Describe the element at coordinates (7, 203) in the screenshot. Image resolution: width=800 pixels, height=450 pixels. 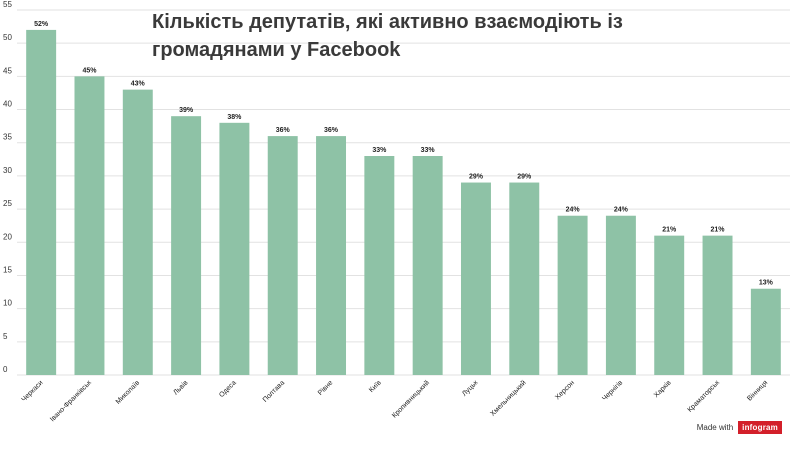
I see `y-tick-label: 25` at that location.